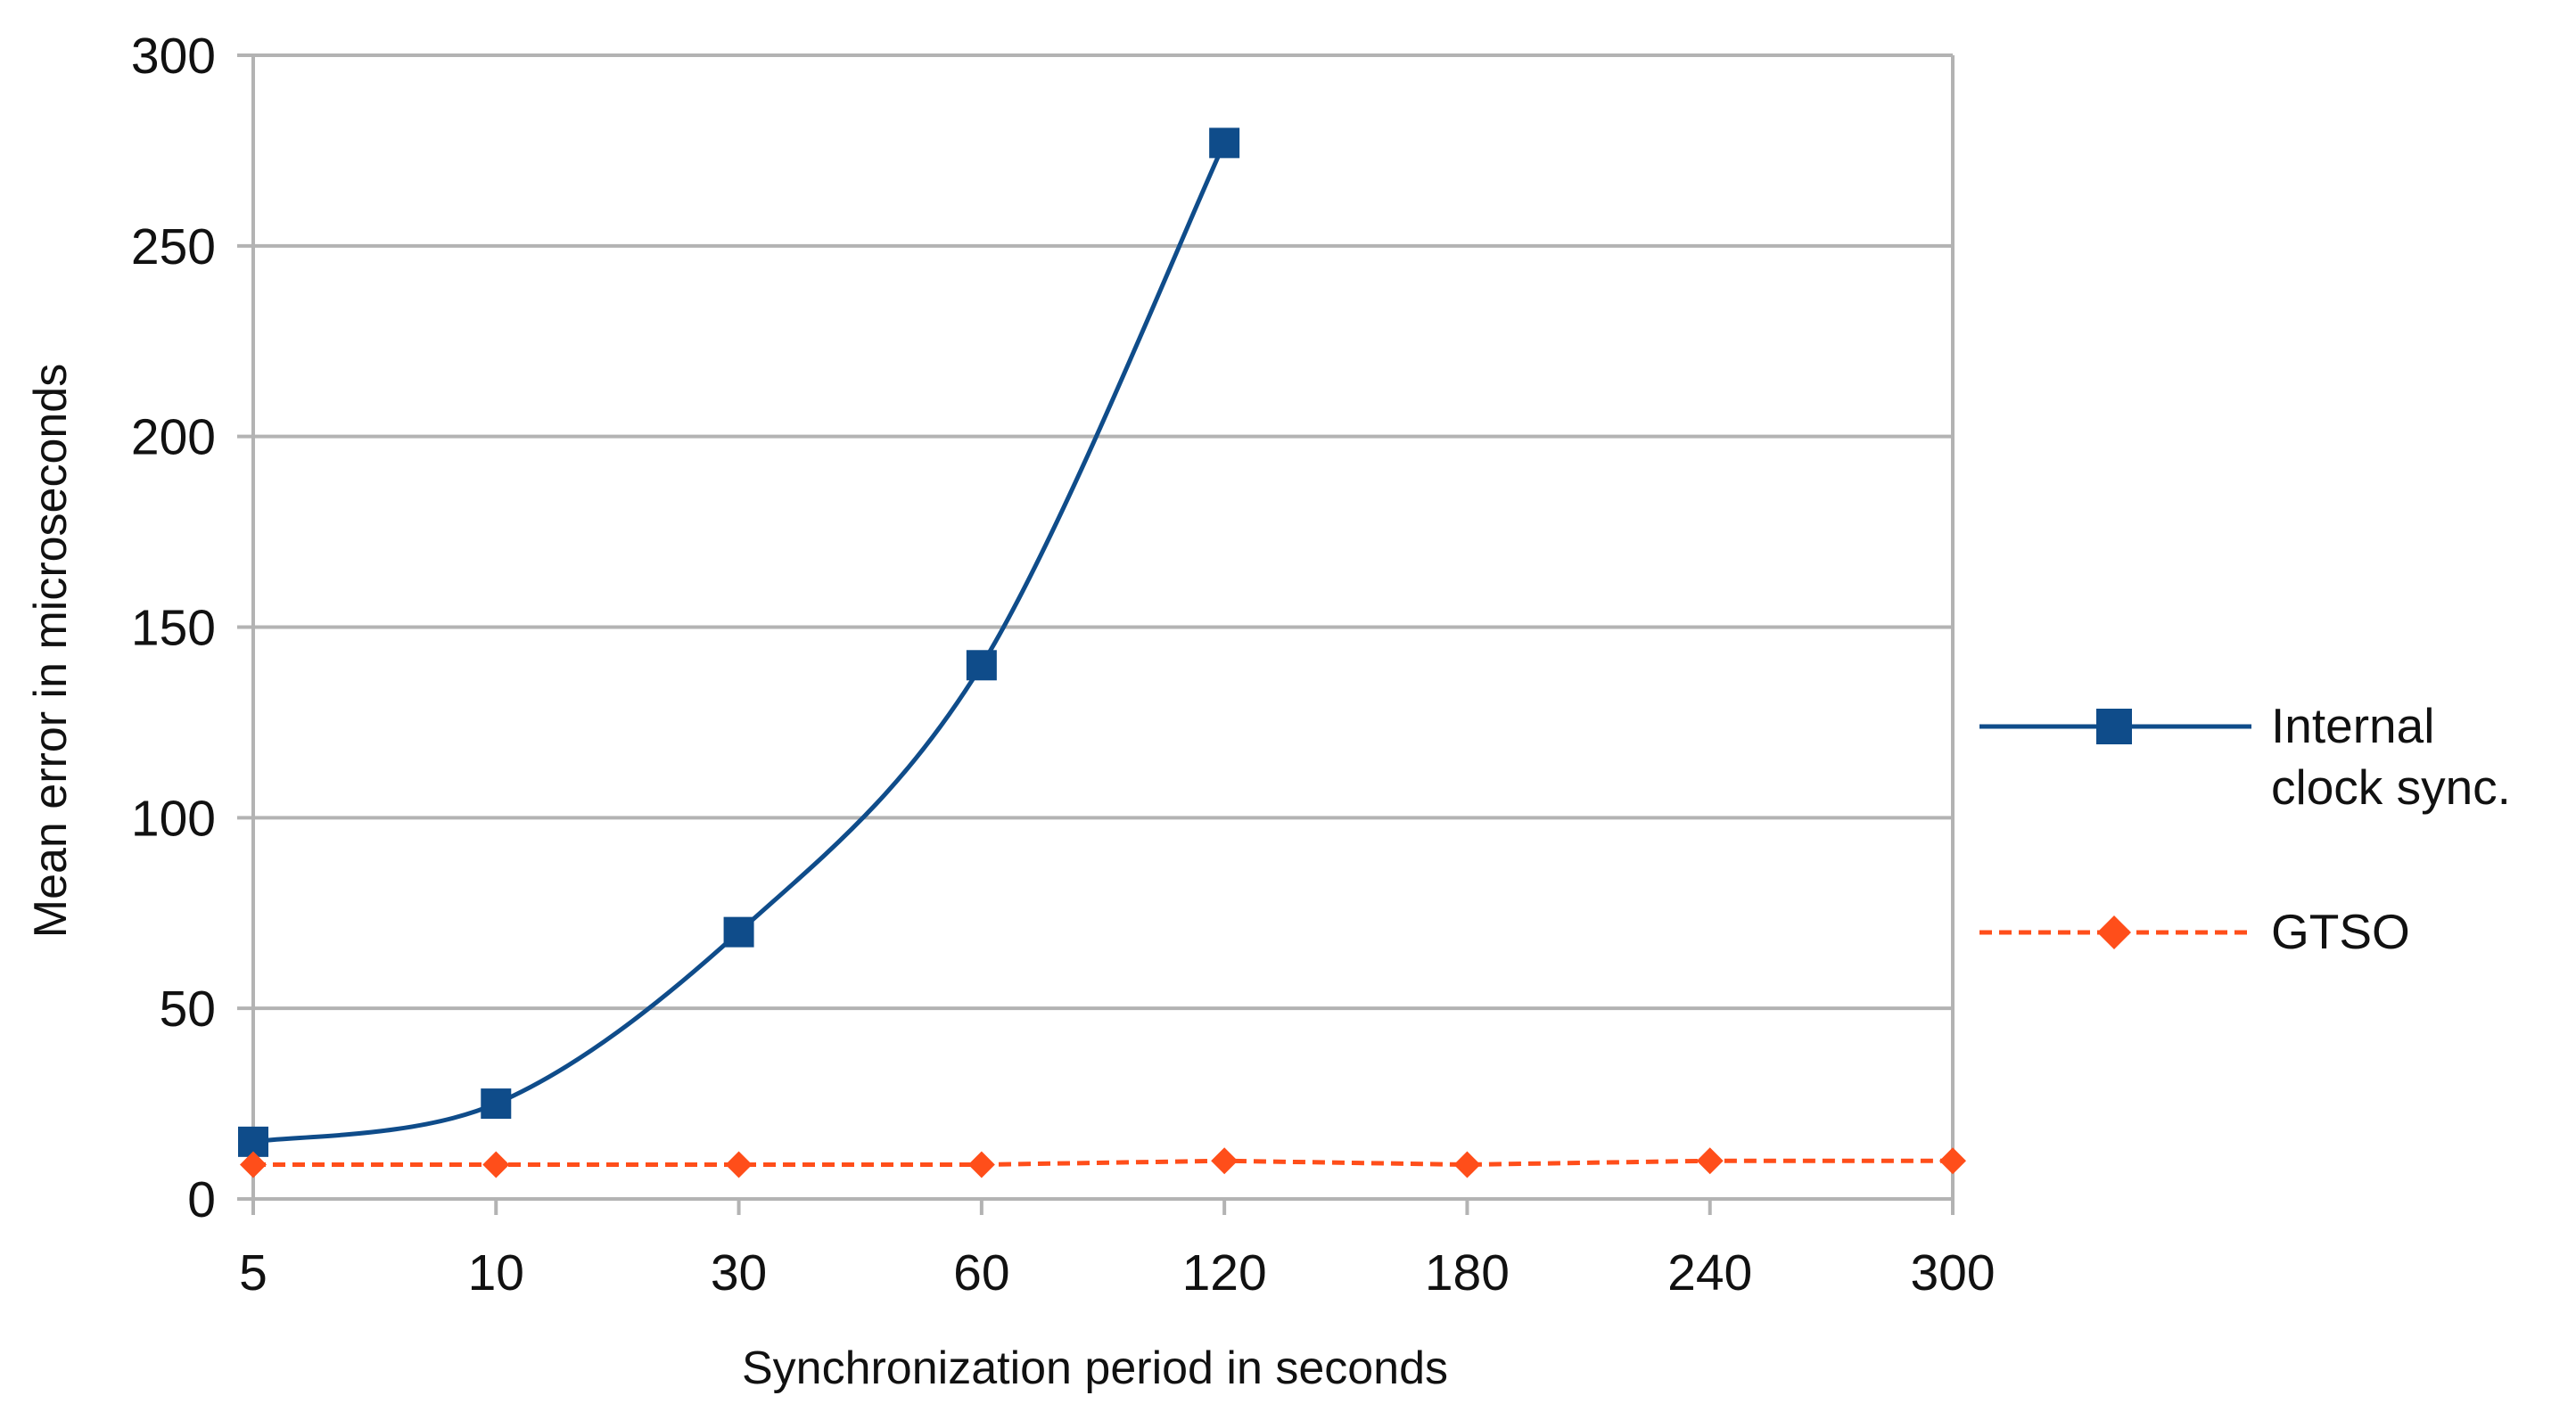 This screenshot has height=1412, width=2576. What do you see at coordinates (1952, 1272) in the screenshot?
I see `x-tick-label-300: 300` at bounding box center [1952, 1272].